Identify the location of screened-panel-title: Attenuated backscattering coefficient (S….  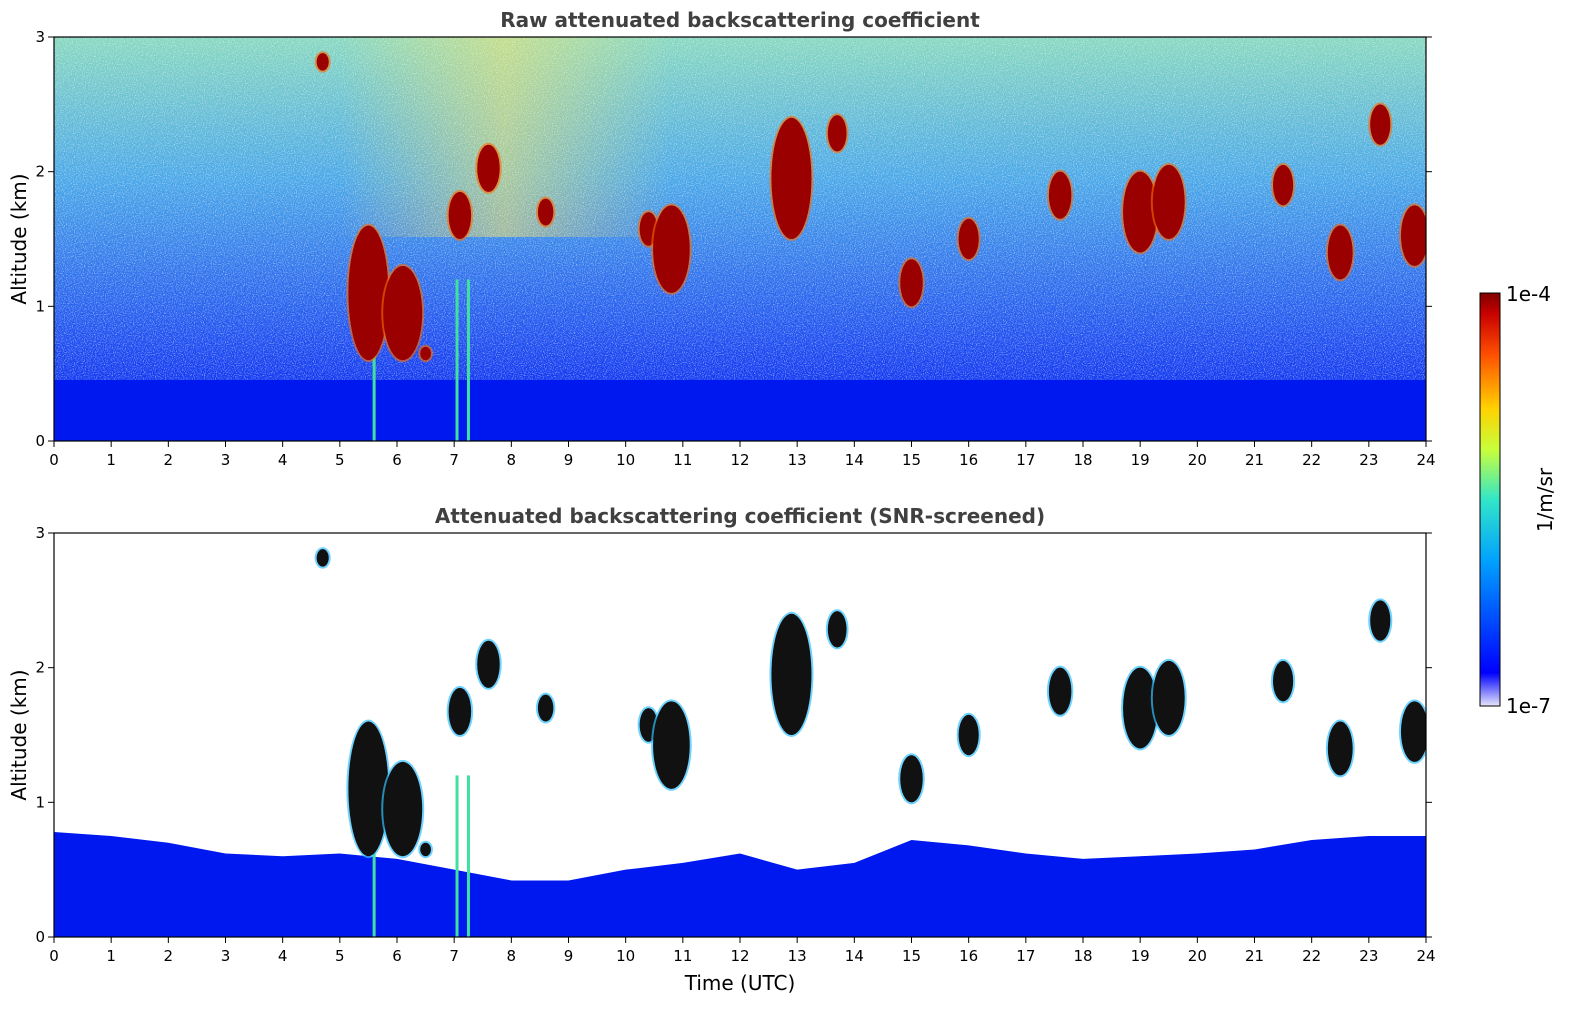
(740, 516).